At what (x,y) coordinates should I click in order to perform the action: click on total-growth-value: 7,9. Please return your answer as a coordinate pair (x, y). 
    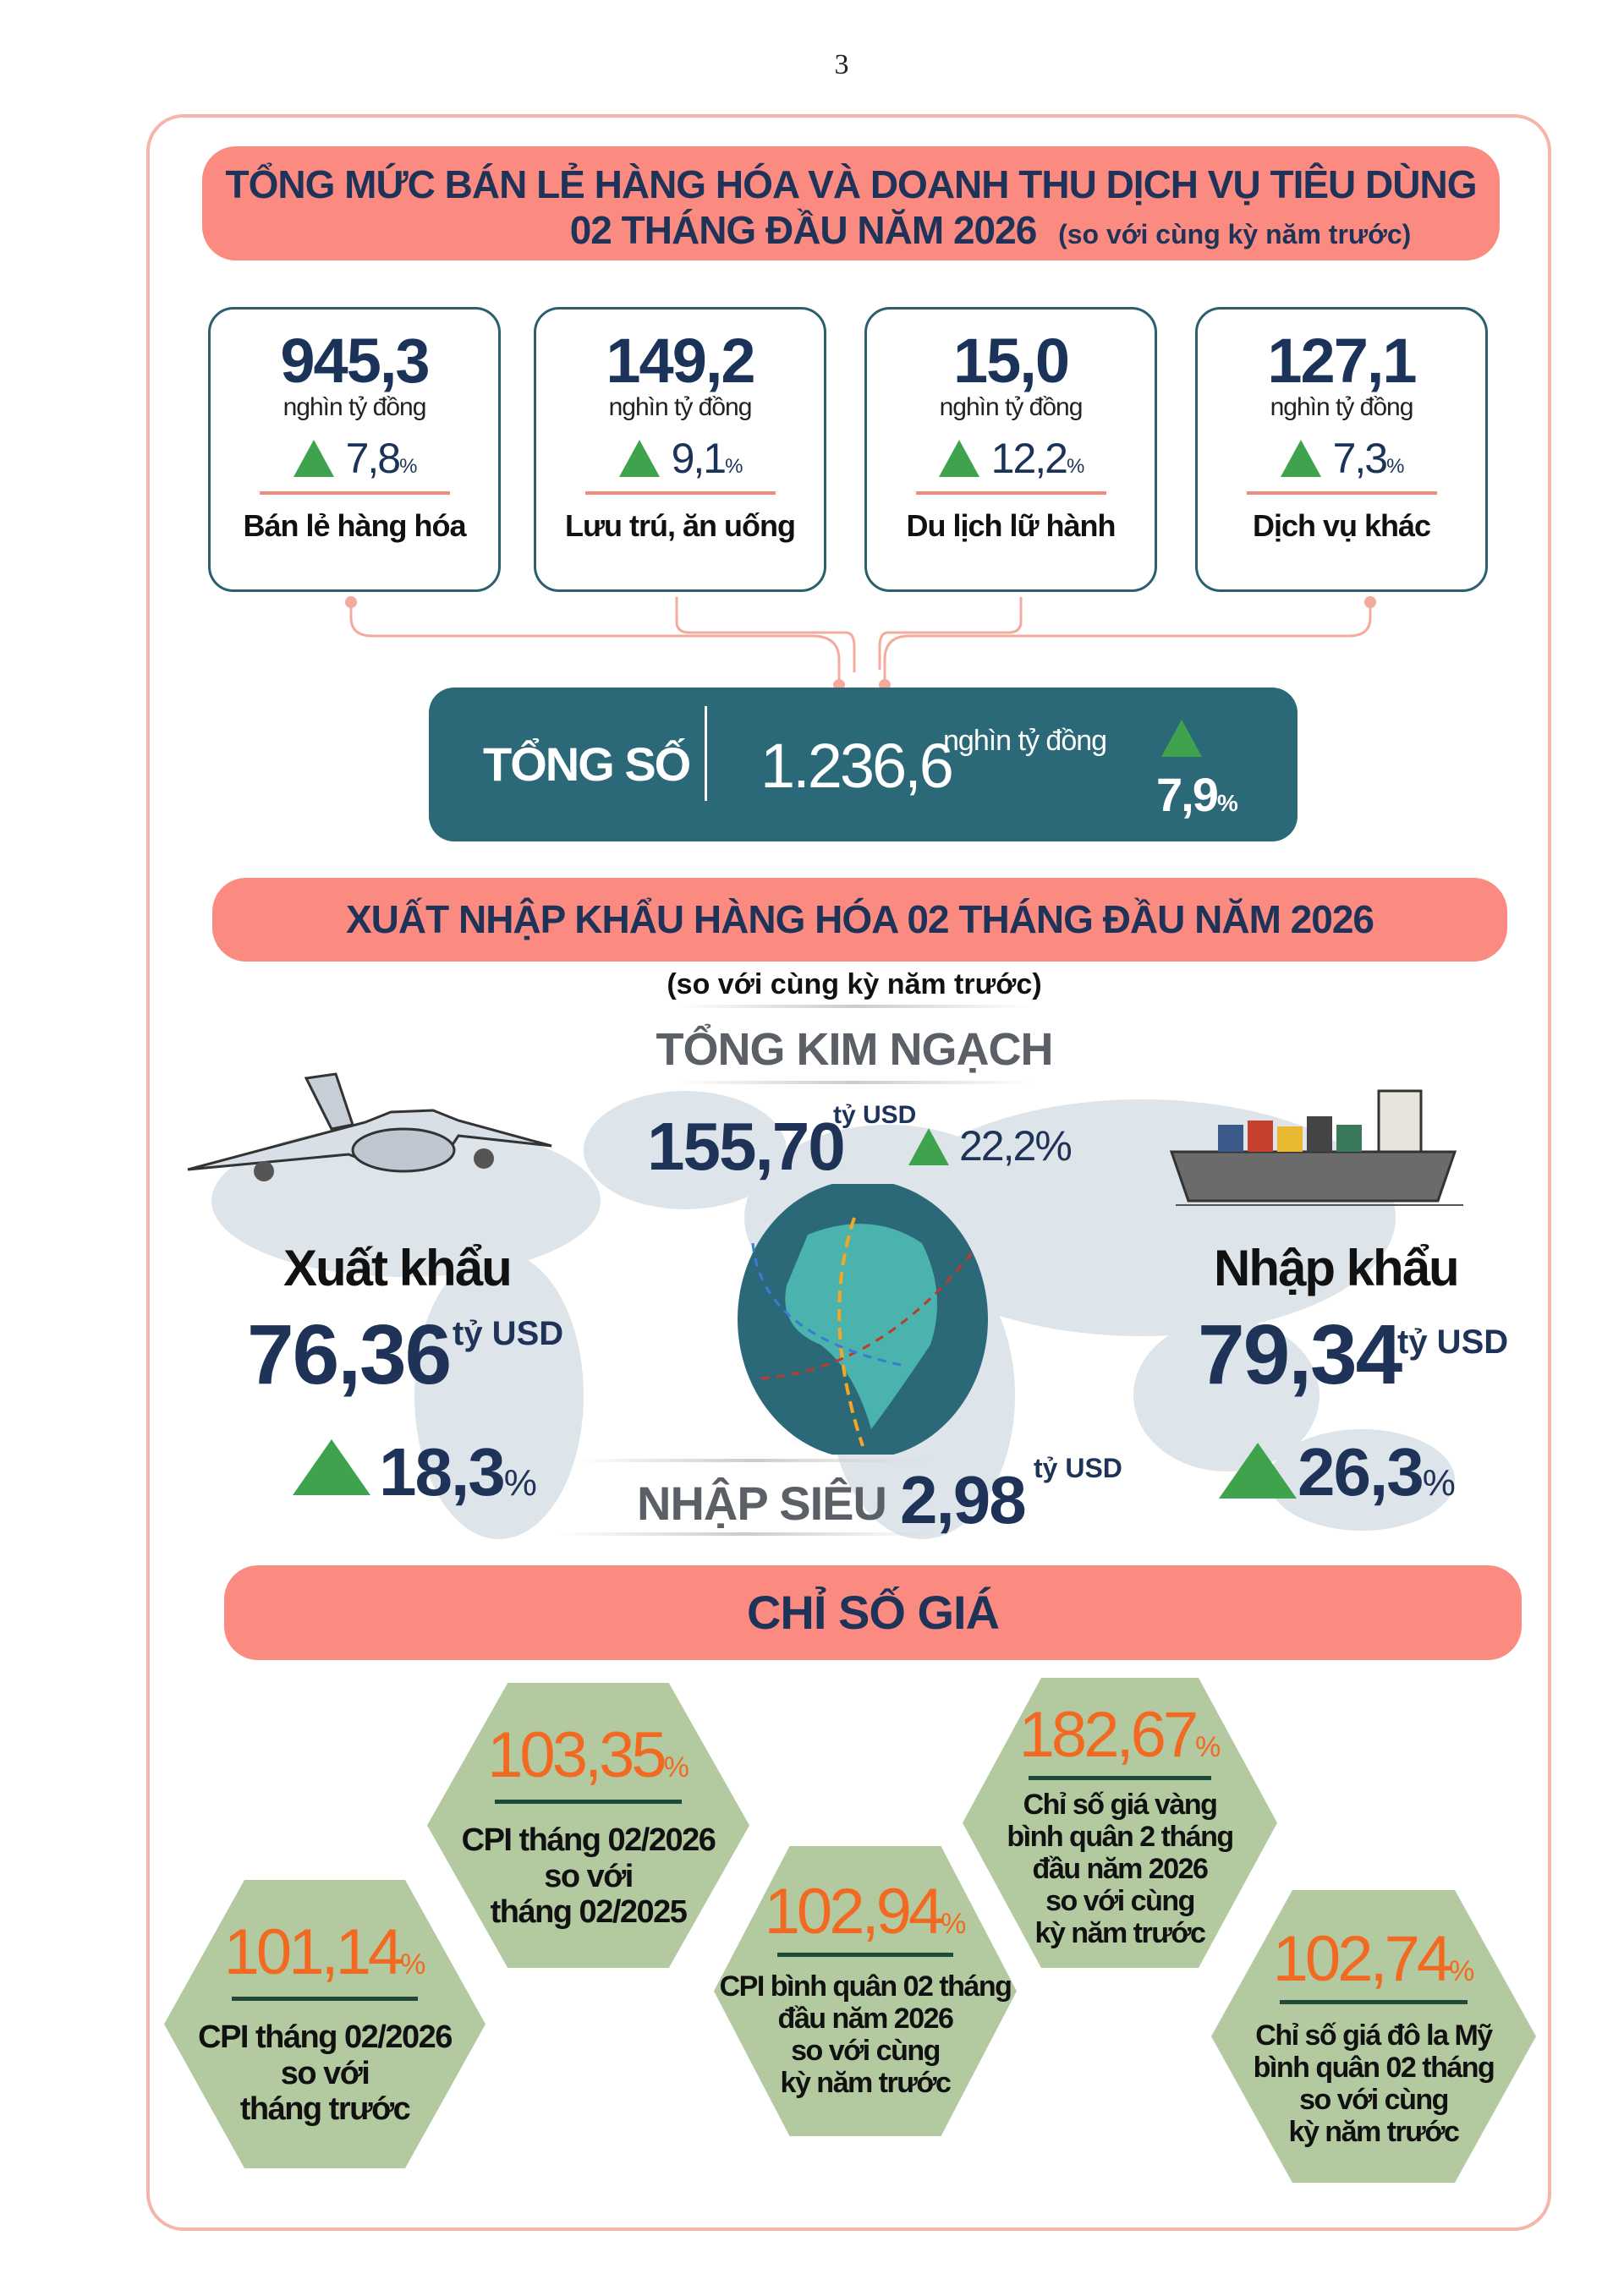
    Looking at the image, I should click on (1187, 794).